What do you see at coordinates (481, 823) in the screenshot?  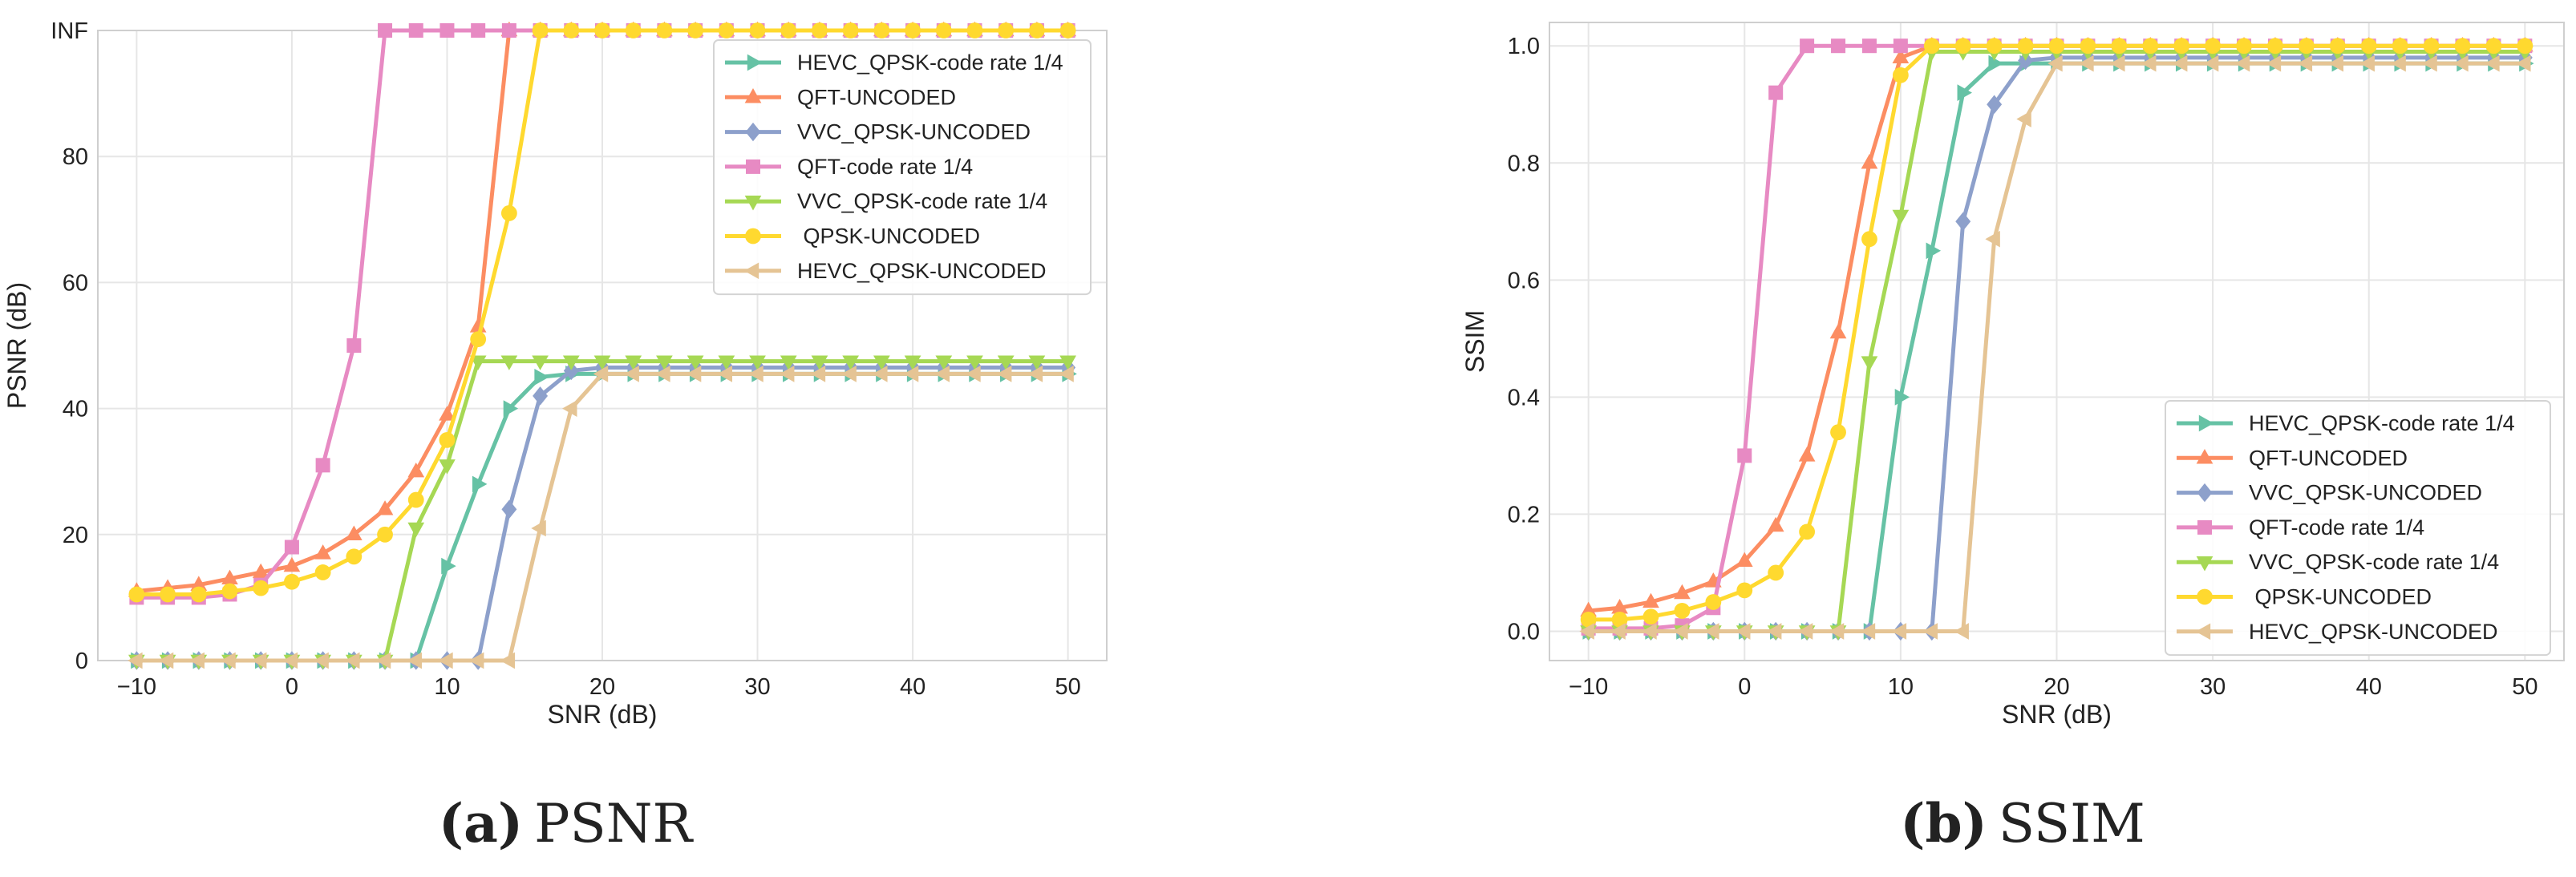 I see `psnr-caption-letter: (a)` at bounding box center [481, 823].